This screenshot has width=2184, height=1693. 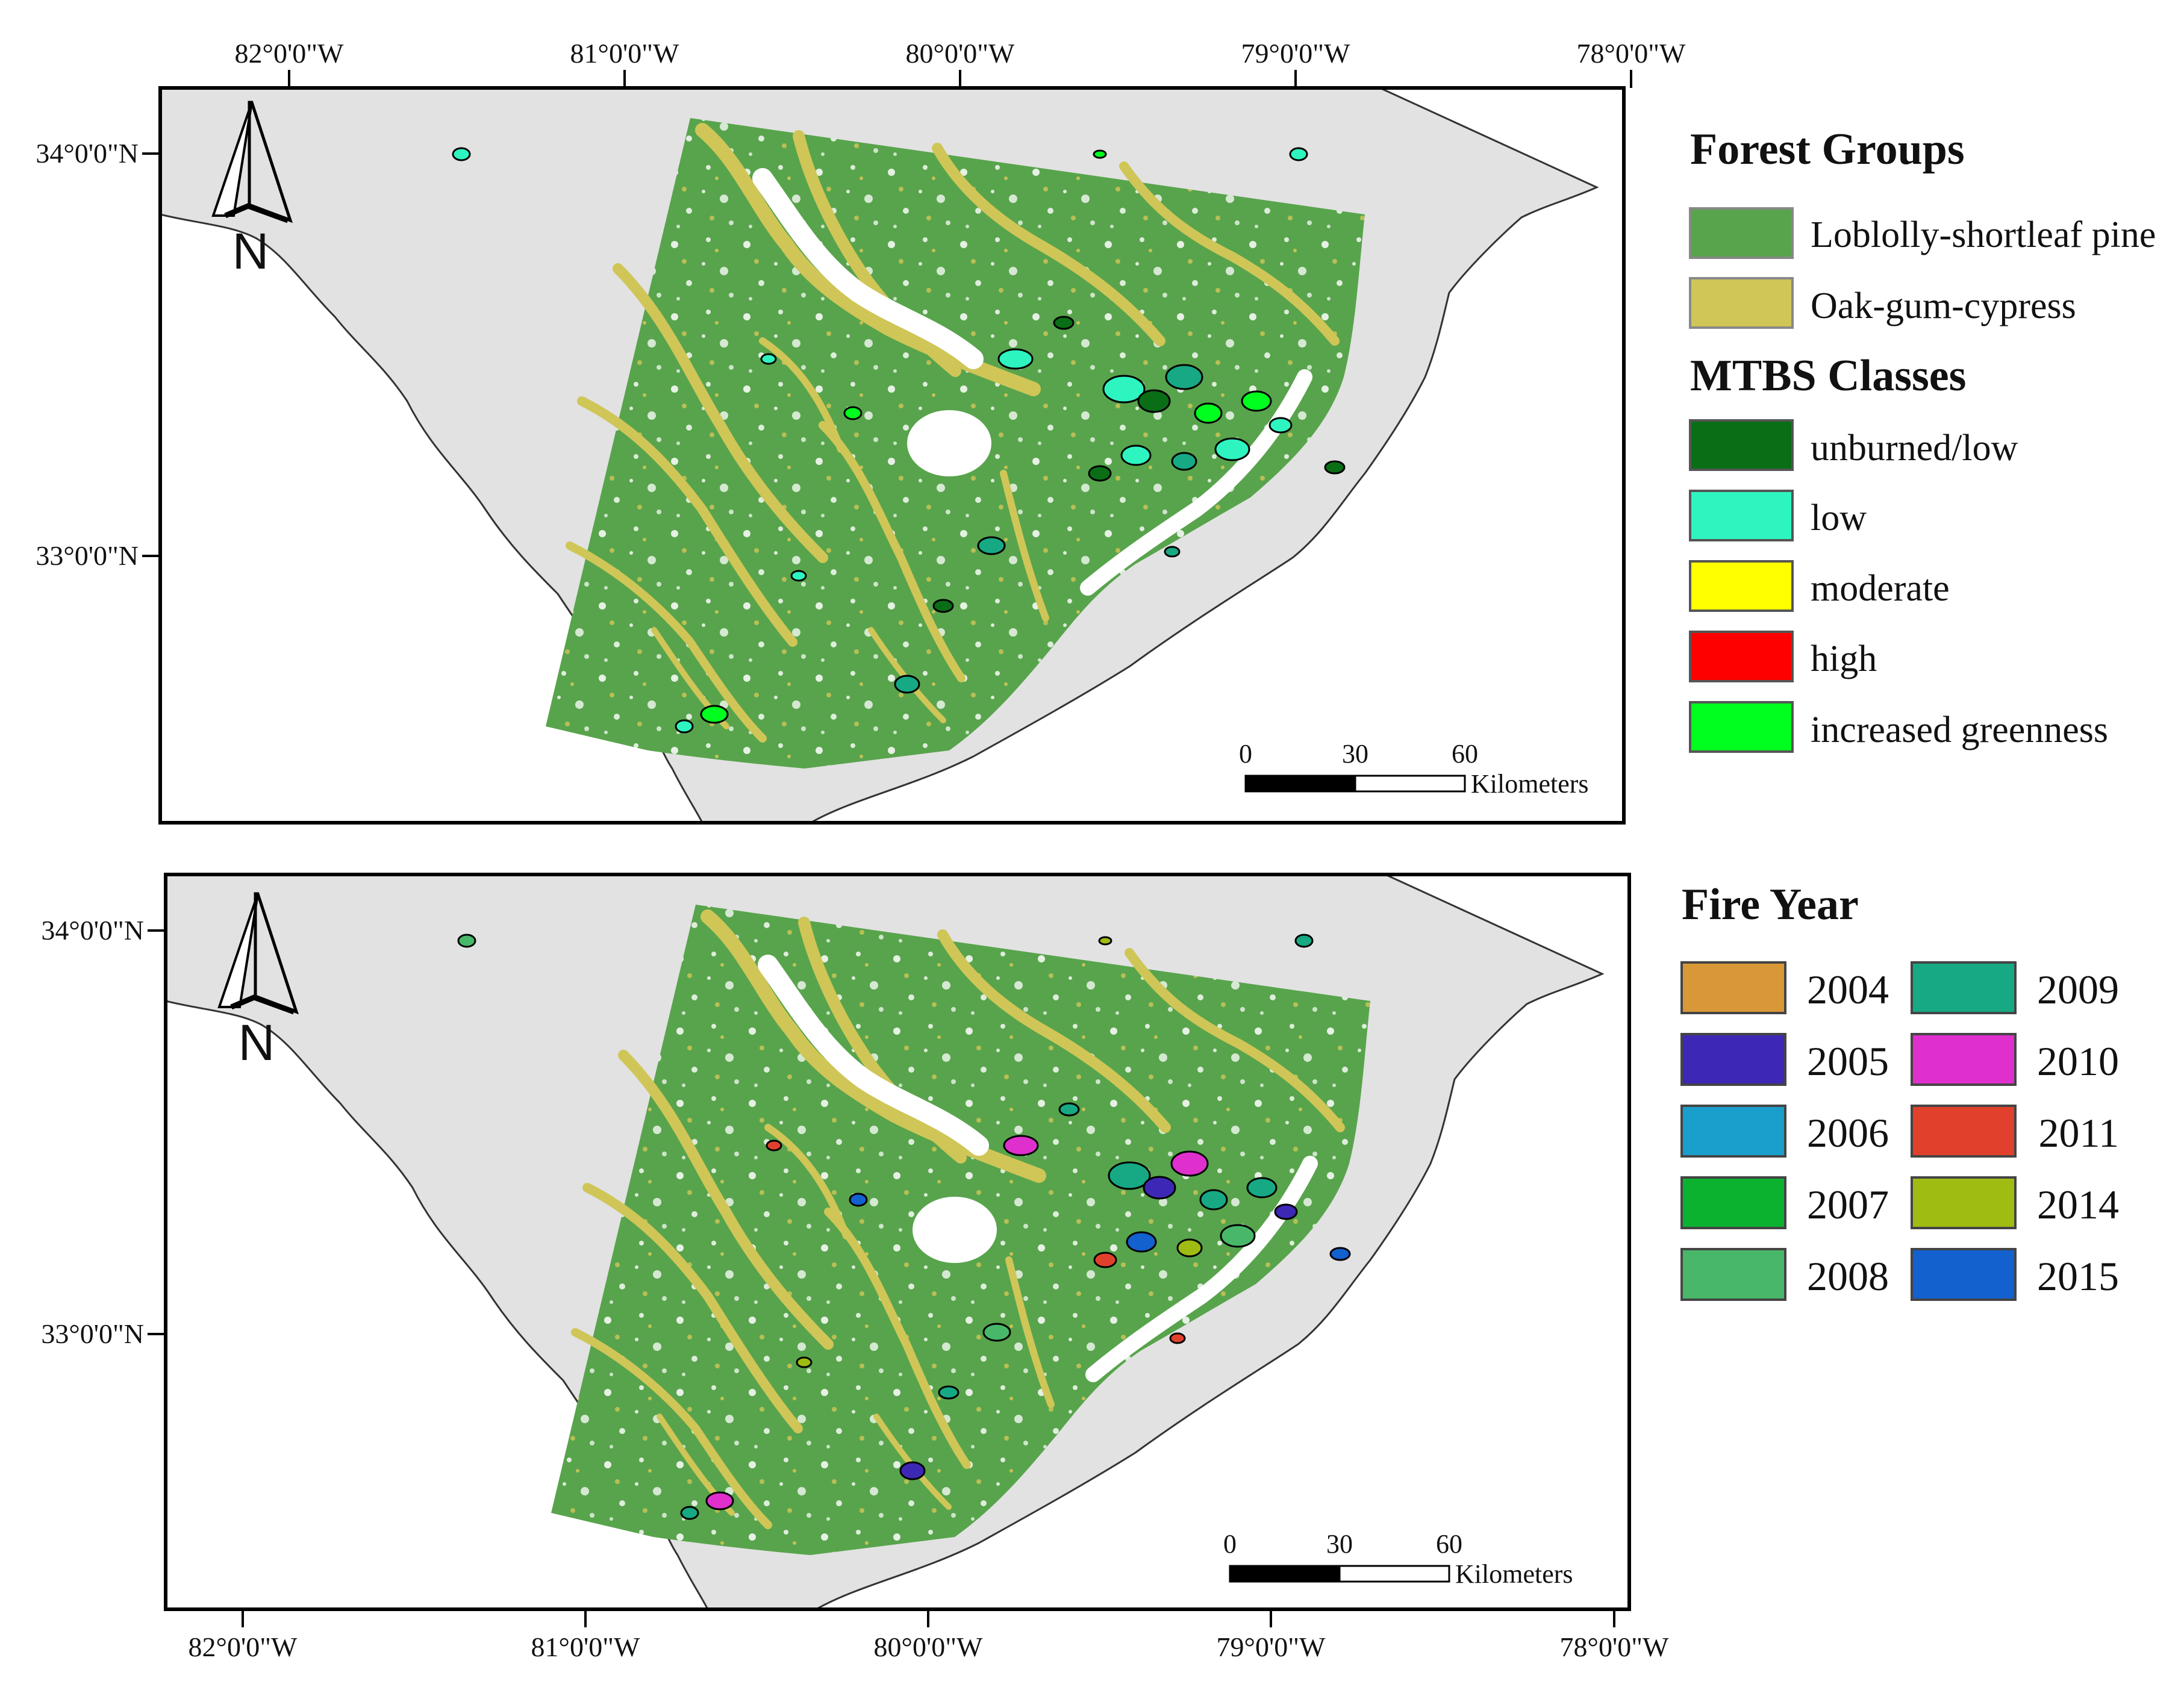 What do you see at coordinates (1742, 303) in the screenshot?
I see `legend-swatch-oak` at bounding box center [1742, 303].